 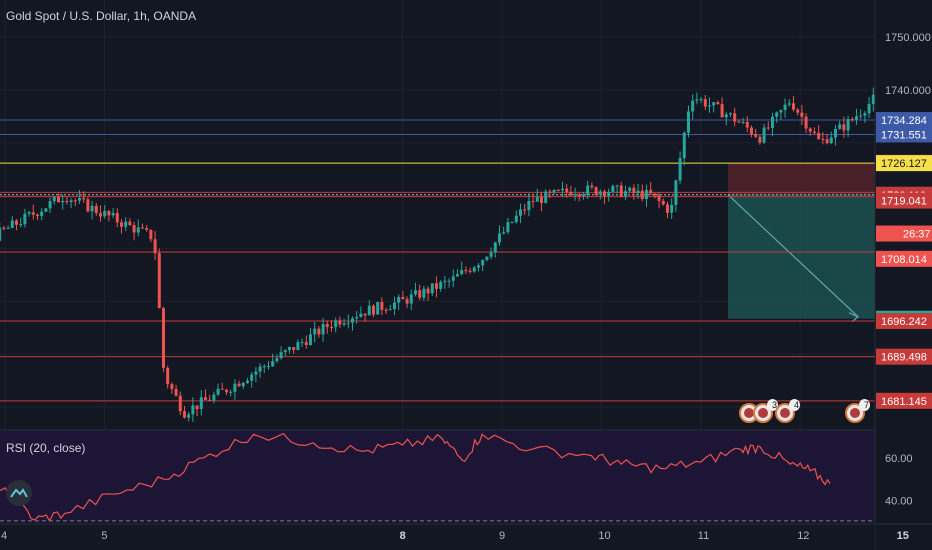 I want to click on price-label: 1696.242, so click(x=904, y=322).